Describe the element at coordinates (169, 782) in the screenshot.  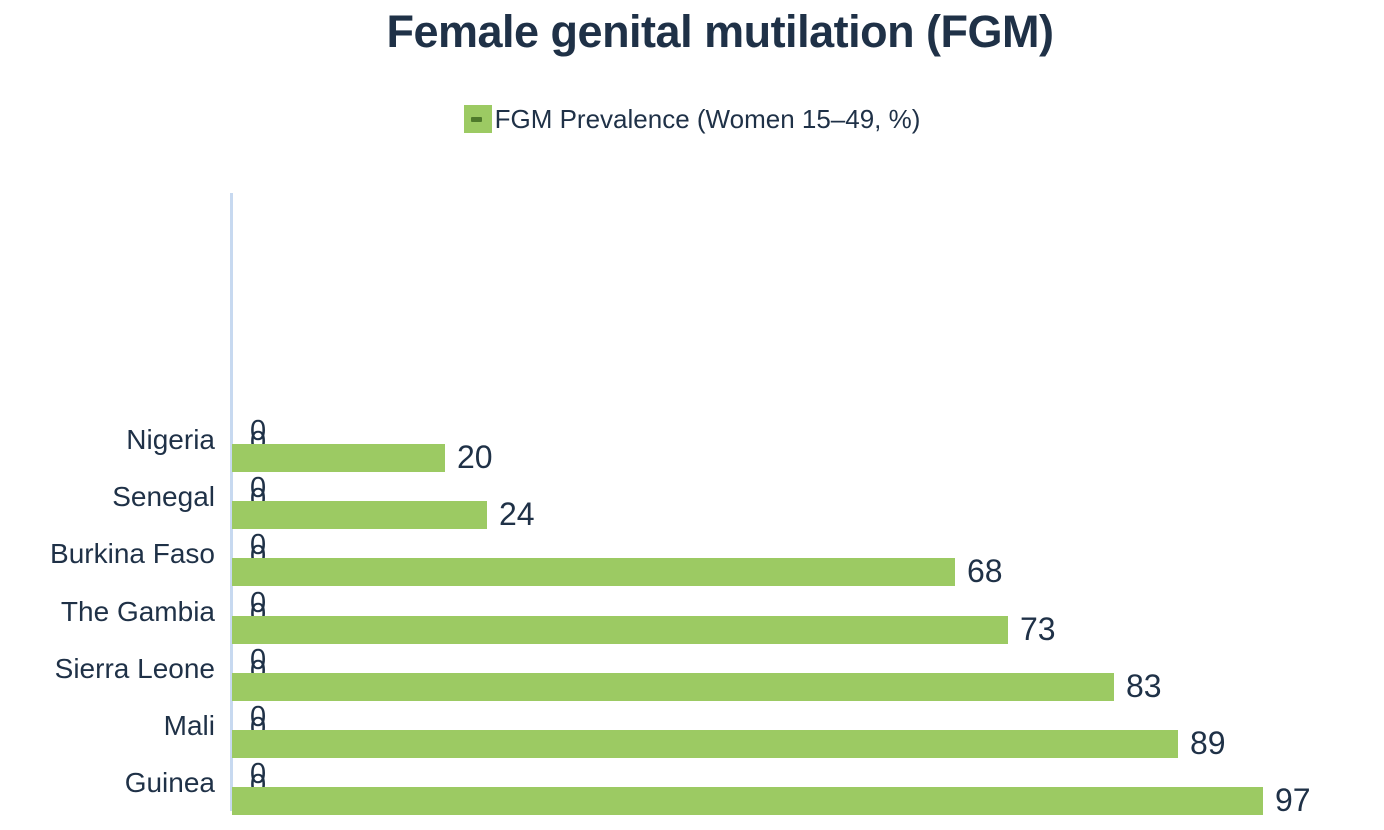
I see `category-label: Guinea` at that location.